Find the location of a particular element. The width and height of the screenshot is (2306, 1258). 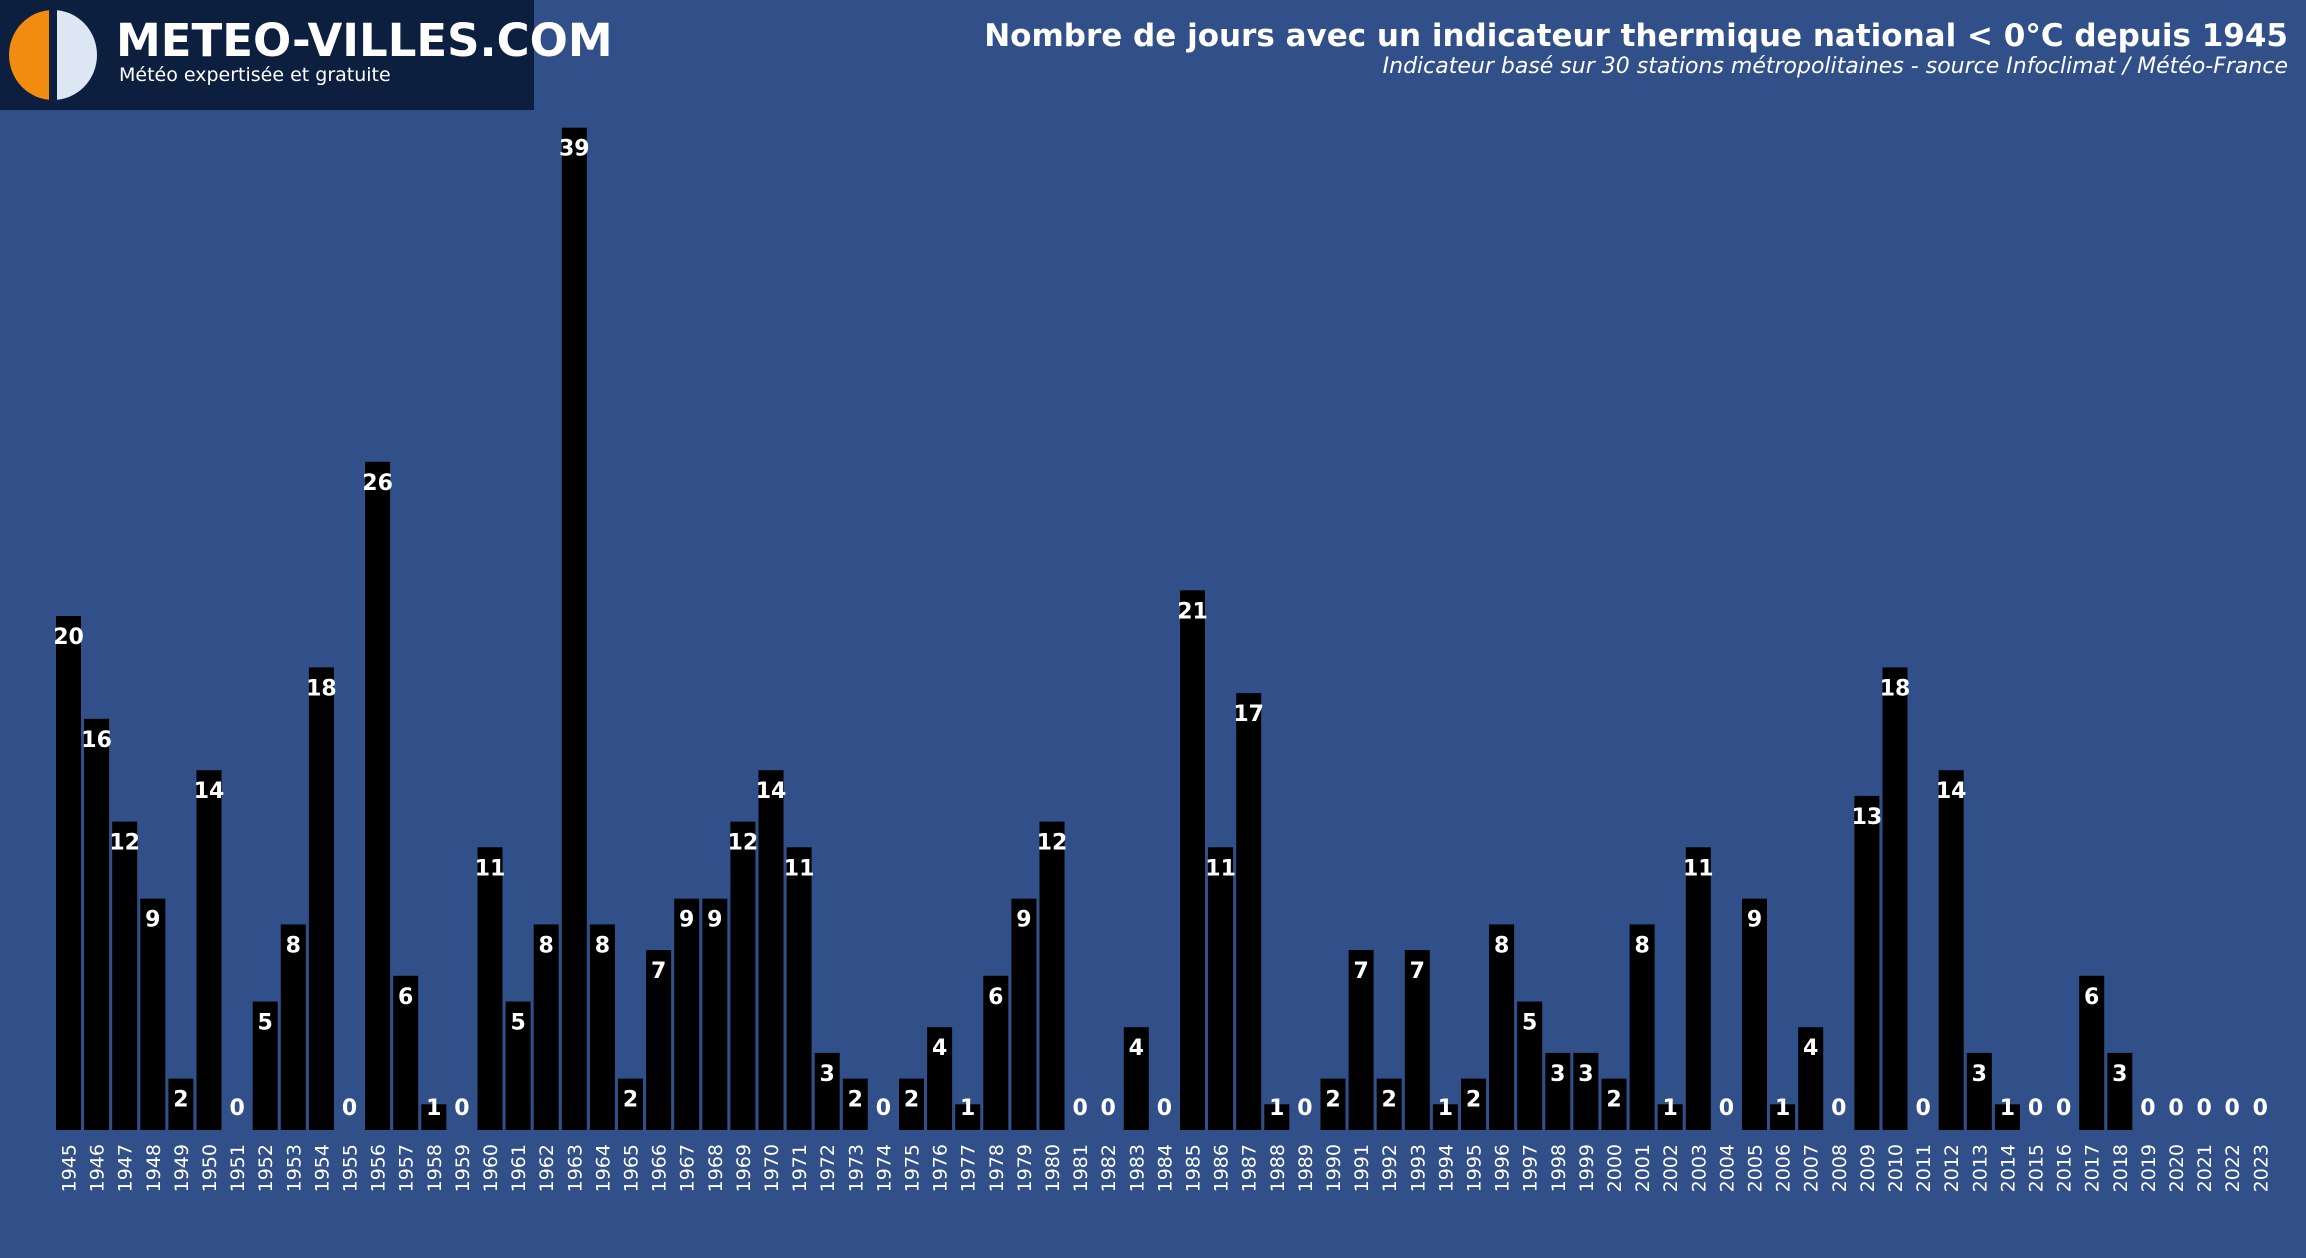

x-tick-2021: 2021 is located at coordinates (2205, 1168).